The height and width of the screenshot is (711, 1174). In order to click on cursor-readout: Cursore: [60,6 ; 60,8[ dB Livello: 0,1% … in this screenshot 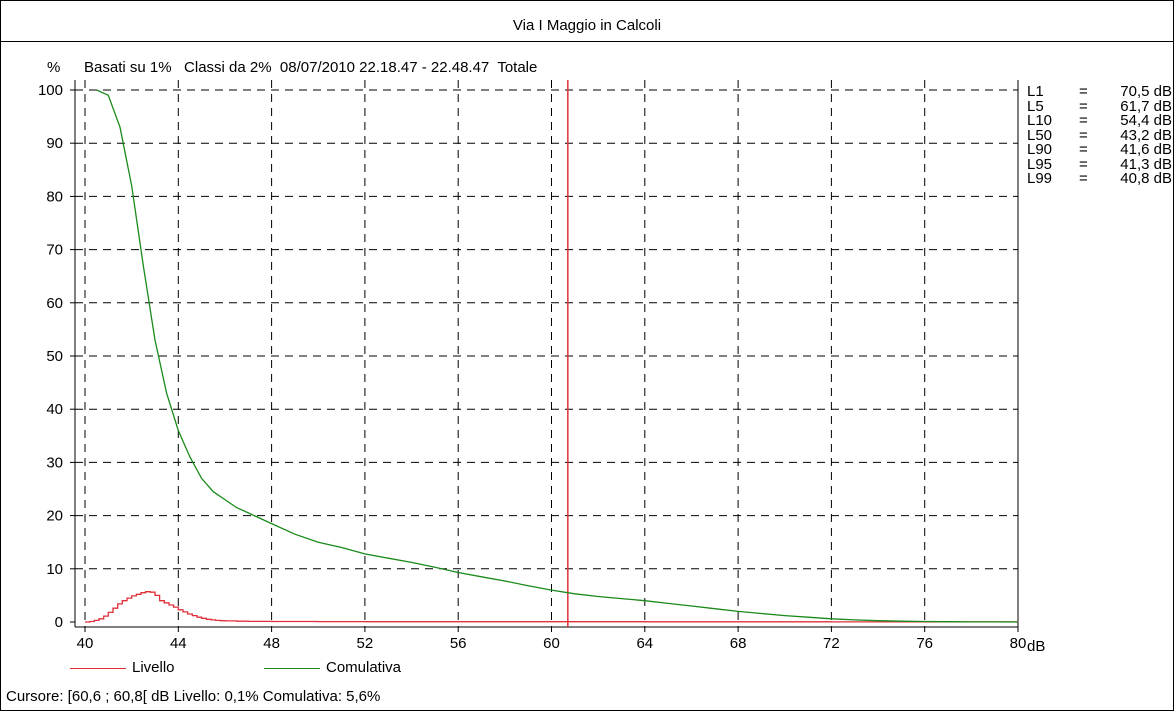, I will do `click(193, 696)`.